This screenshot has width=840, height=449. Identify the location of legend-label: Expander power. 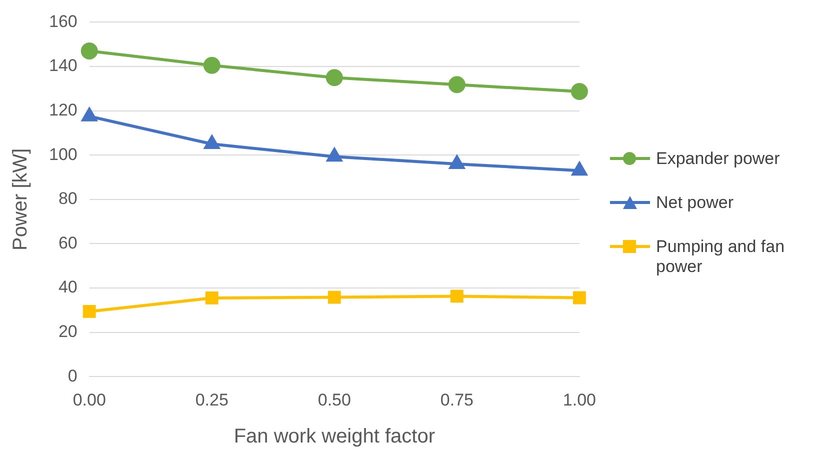
(718, 158).